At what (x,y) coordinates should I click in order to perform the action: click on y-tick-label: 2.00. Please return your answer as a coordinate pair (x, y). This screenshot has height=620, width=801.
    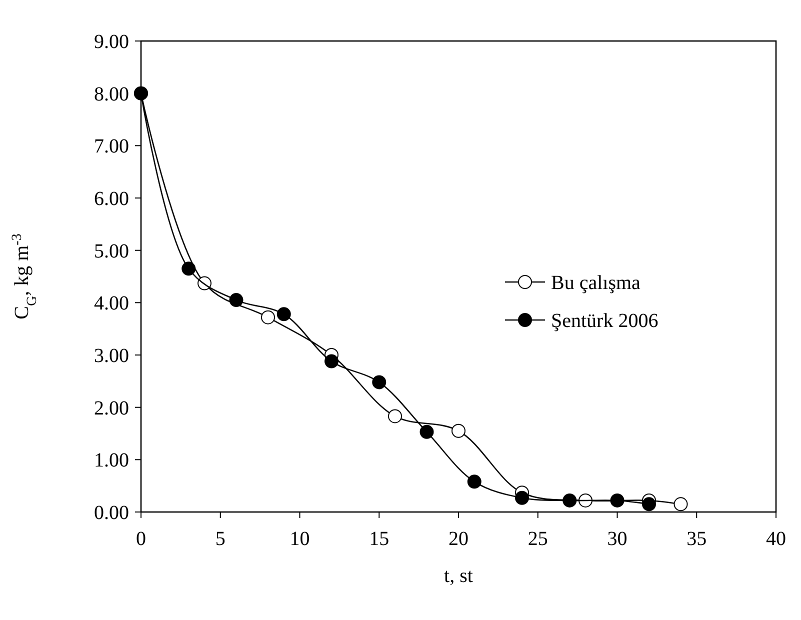
    Looking at the image, I should click on (111, 408).